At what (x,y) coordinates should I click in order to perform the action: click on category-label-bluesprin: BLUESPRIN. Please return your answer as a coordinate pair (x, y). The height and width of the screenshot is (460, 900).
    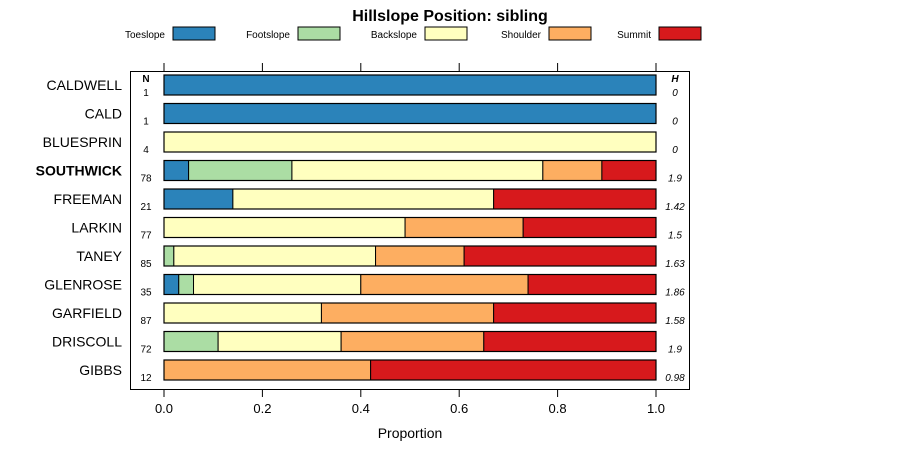
    Looking at the image, I should click on (82, 142).